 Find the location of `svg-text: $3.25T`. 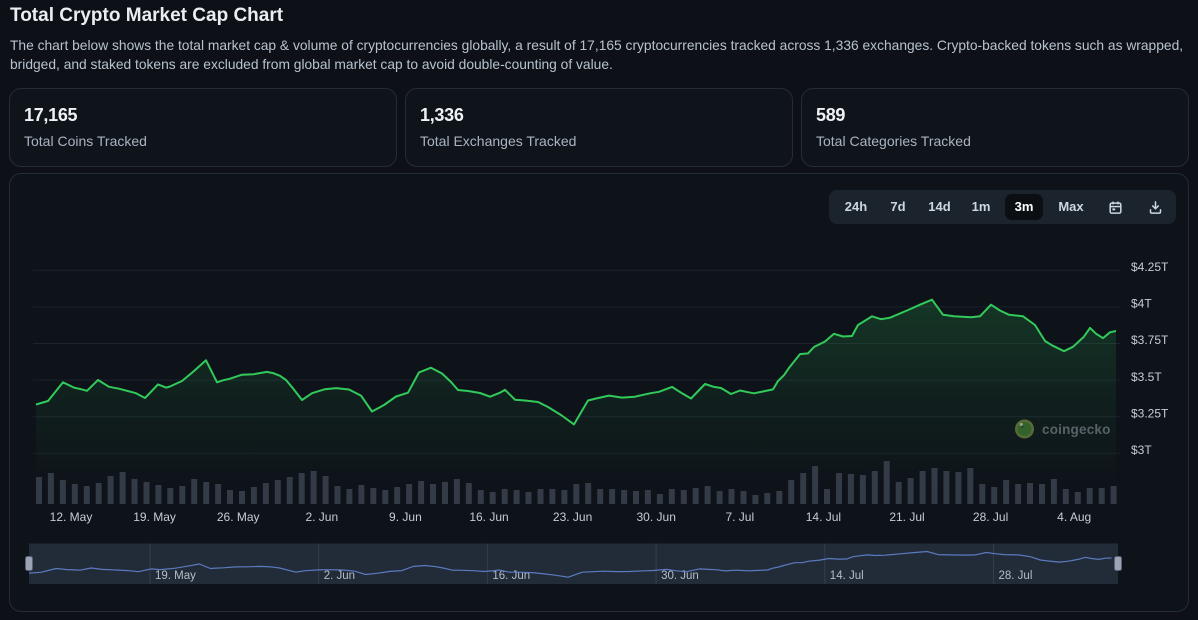

svg-text: $3.25T is located at coordinates (1150, 413).